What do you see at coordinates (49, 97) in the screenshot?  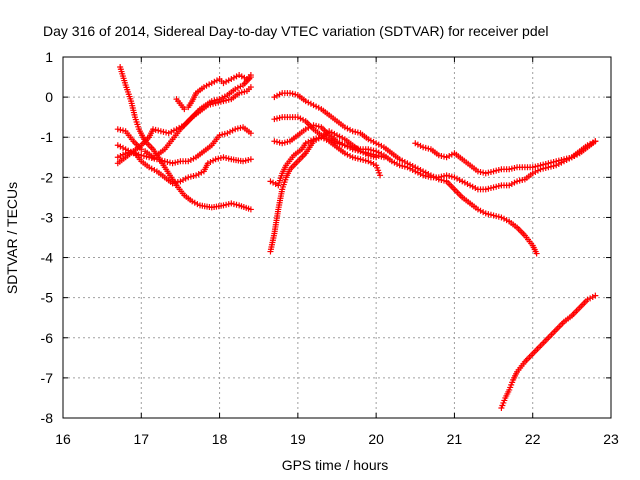 I see `y-tick-label: 0` at bounding box center [49, 97].